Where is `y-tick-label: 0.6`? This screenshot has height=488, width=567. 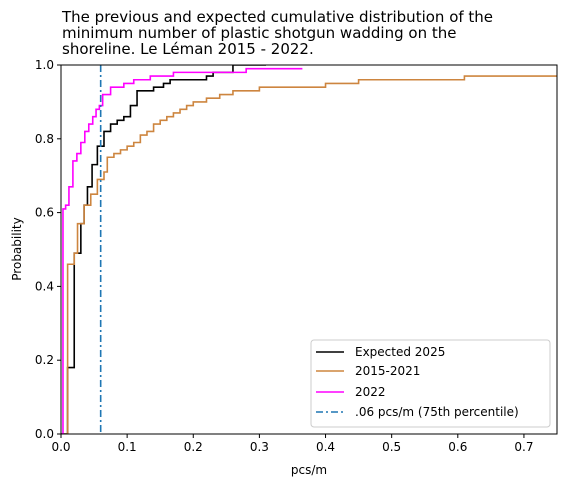 y-tick-label: 0.6 is located at coordinates (44, 213).